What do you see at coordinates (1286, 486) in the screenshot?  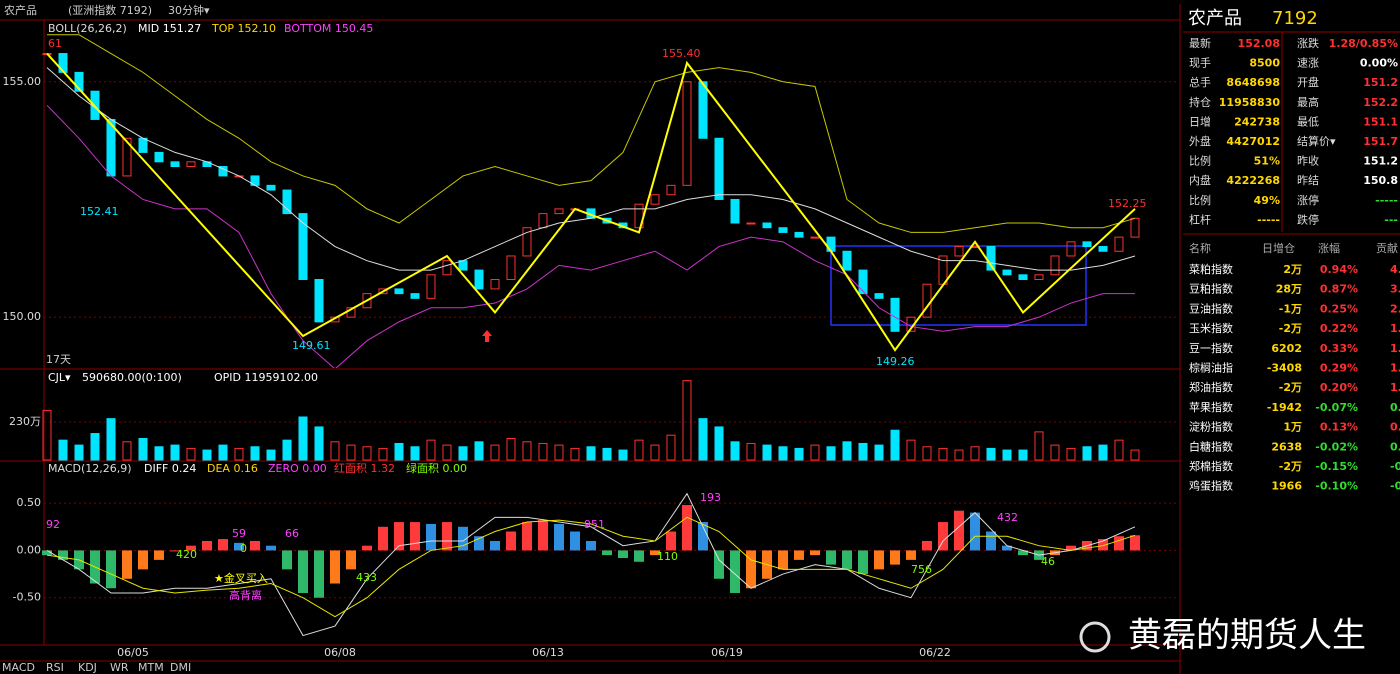 I see `sector-oi: 1966` at bounding box center [1286, 486].